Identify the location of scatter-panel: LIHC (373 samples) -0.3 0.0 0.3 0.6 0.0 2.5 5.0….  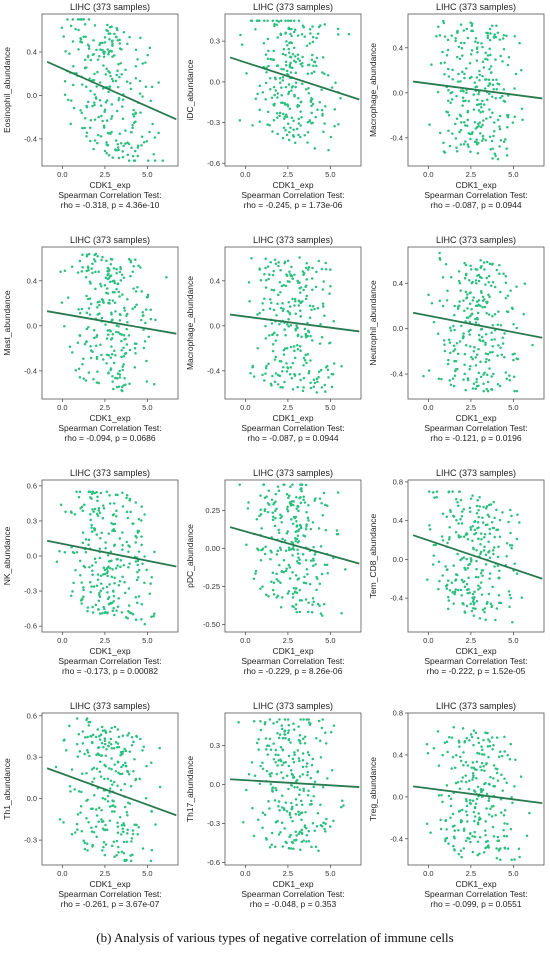
(91, 814).